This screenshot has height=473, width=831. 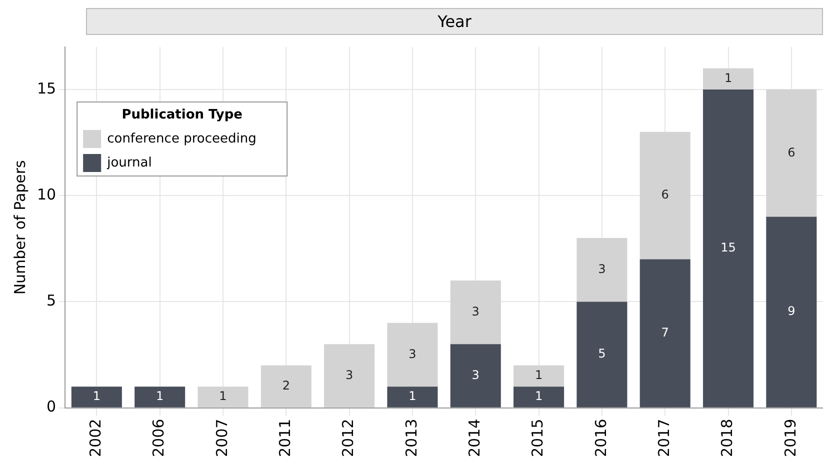 What do you see at coordinates (221, 438) in the screenshot?
I see `x-tick-label: 2007` at bounding box center [221, 438].